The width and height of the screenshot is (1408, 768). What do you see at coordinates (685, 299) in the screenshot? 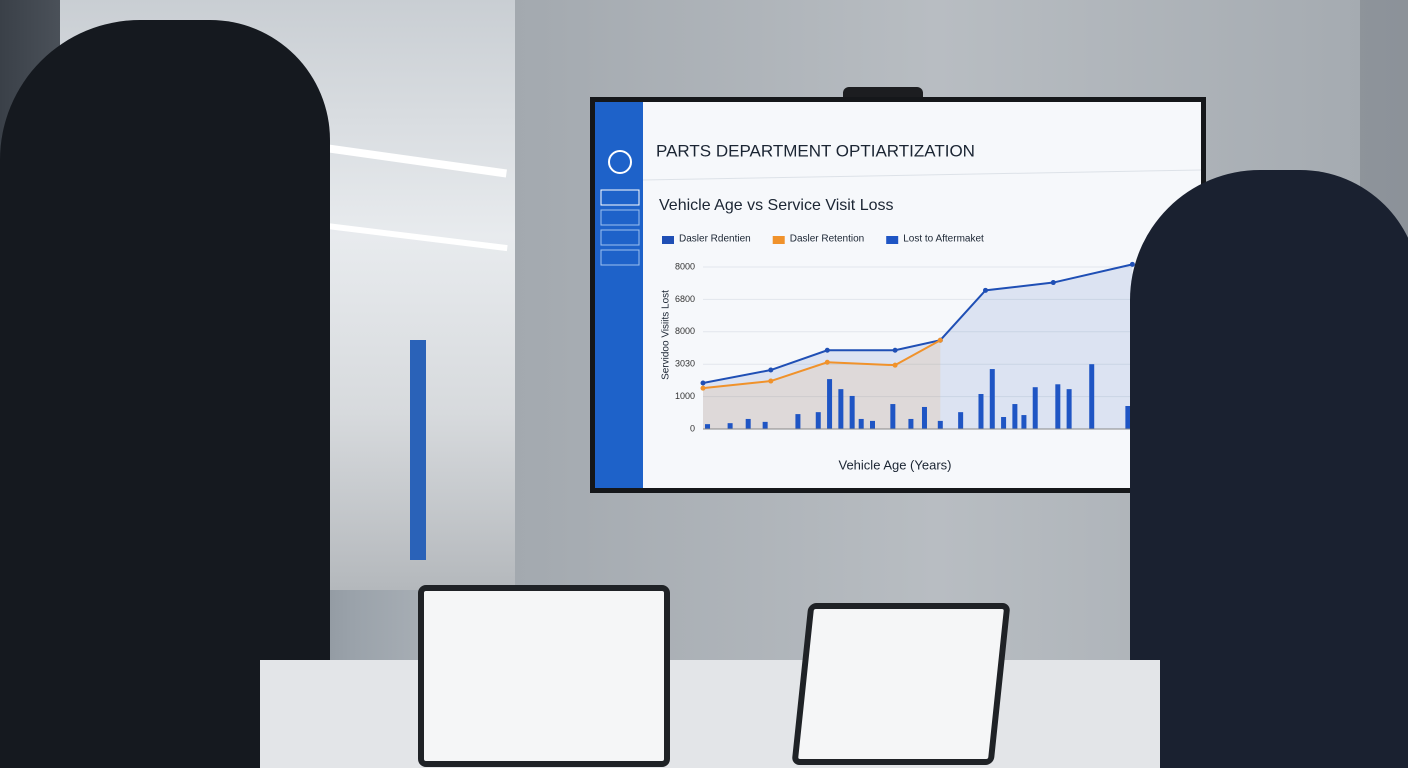
I see `y-tick-label: 6800` at bounding box center [685, 299].